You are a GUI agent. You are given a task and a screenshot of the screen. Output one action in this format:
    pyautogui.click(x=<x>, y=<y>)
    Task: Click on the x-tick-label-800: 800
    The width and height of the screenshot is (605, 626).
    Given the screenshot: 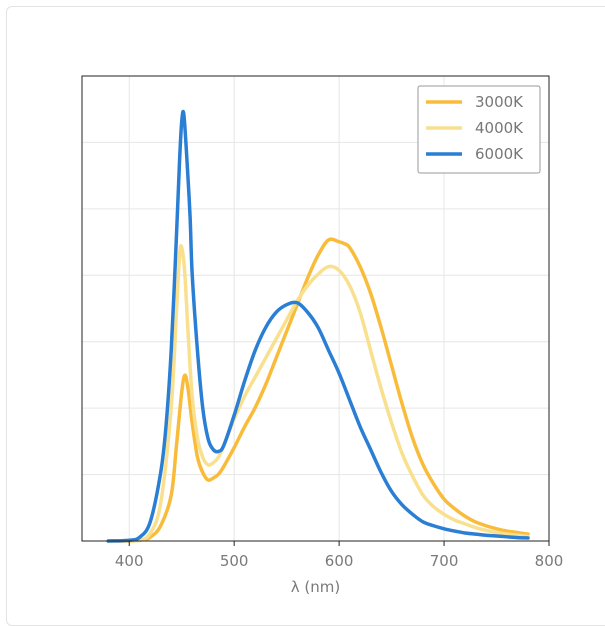 What is the action you would take?
    pyautogui.click(x=549, y=561)
    